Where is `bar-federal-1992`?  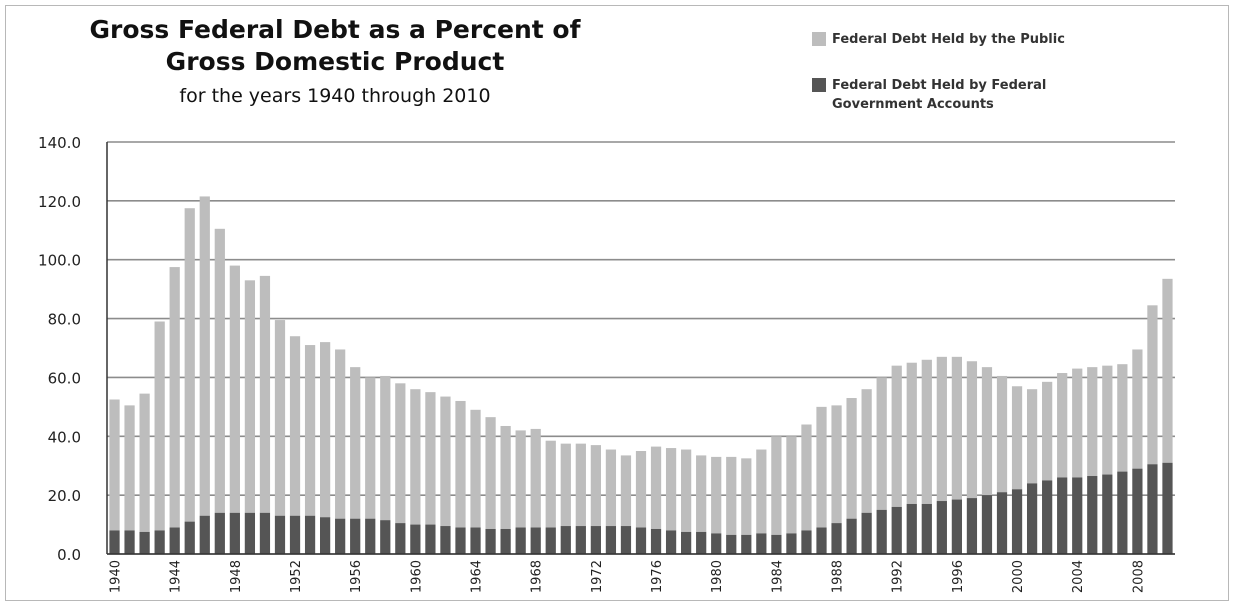 bar-federal-1992 is located at coordinates (896, 530).